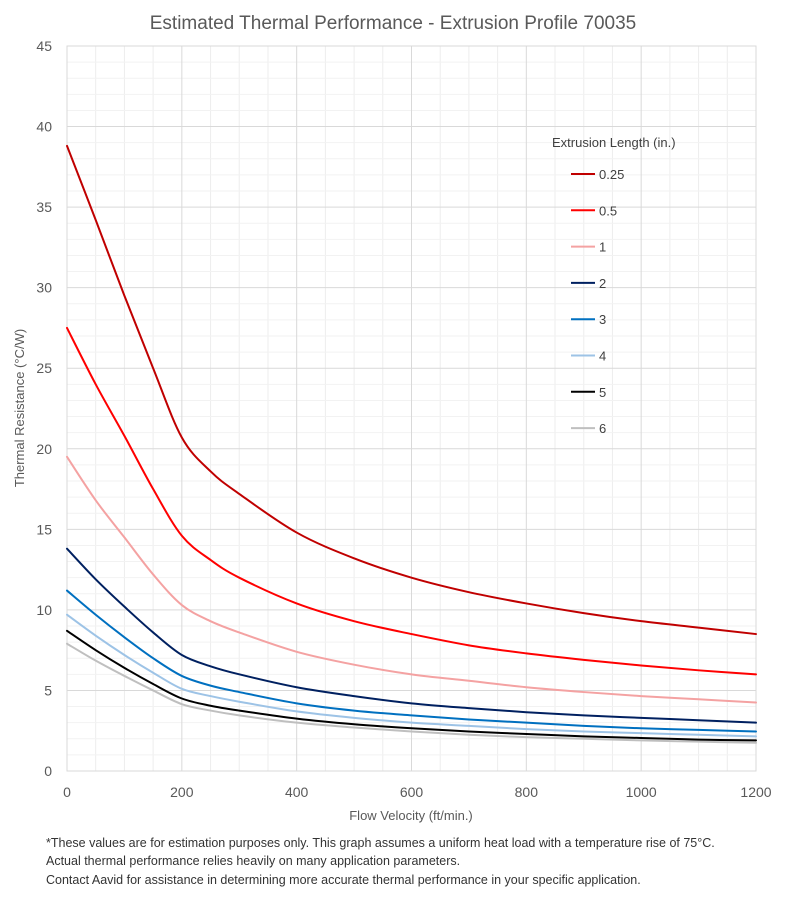  Describe the element at coordinates (602, 392) in the screenshot. I see `legend-label: 5` at that location.